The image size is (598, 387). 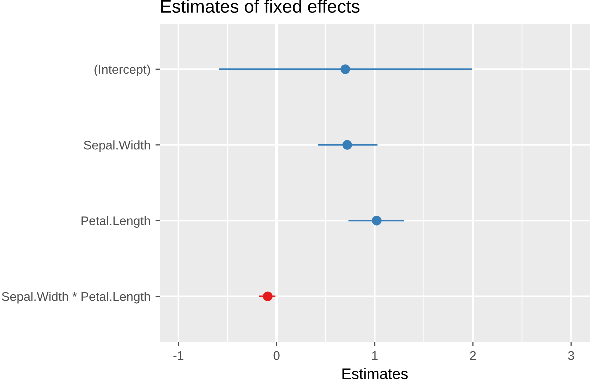 What do you see at coordinates (375, 374) in the screenshot?
I see `x-axis-title: Estimates` at bounding box center [375, 374].